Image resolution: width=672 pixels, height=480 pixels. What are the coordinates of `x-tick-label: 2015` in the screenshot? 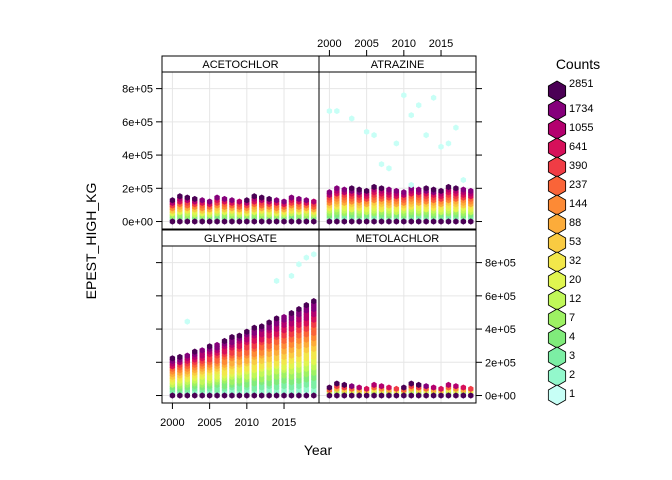 It's located at (441, 44).